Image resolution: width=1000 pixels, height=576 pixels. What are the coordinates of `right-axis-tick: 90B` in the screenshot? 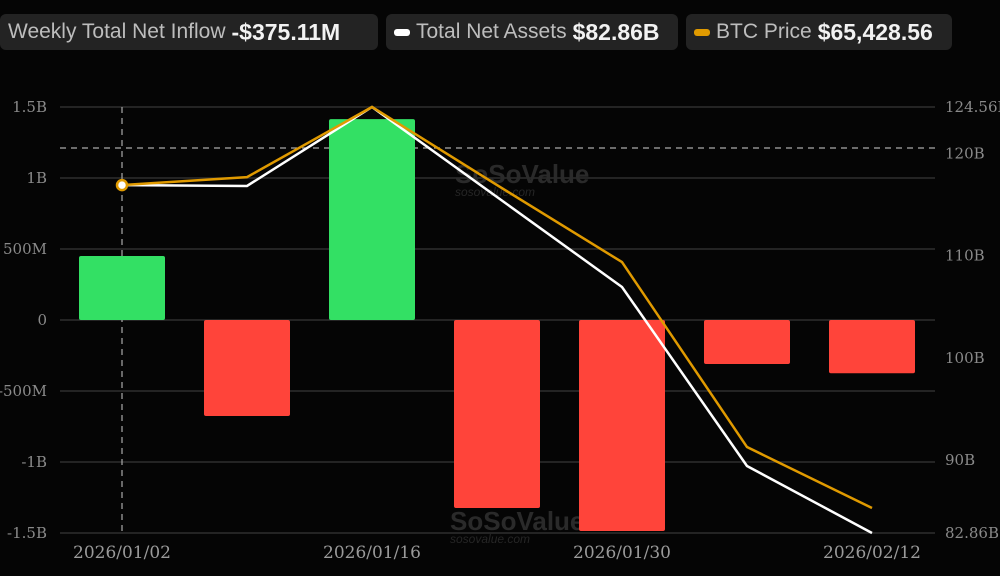 It's located at (960, 460).